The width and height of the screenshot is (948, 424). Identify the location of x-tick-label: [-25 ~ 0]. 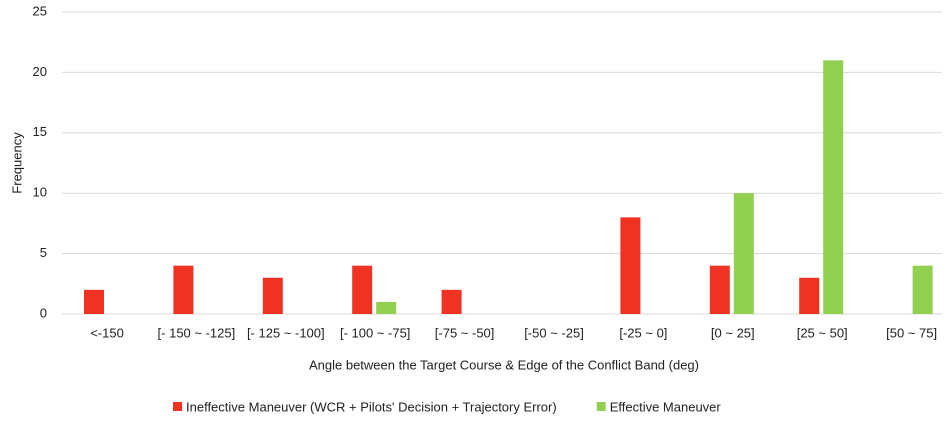
(643, 332).